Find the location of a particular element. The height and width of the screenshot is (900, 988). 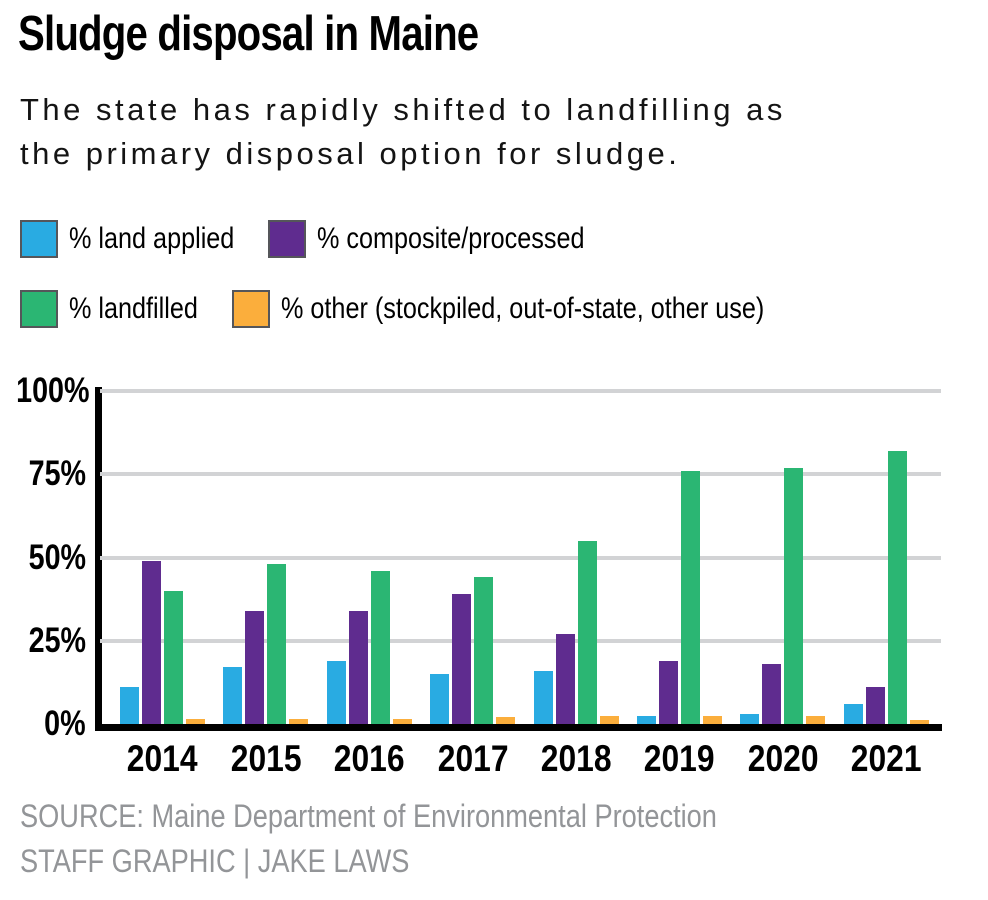

subtitle-line-2: the primary disposal option for sludge. is located at coordinates (350, 153).